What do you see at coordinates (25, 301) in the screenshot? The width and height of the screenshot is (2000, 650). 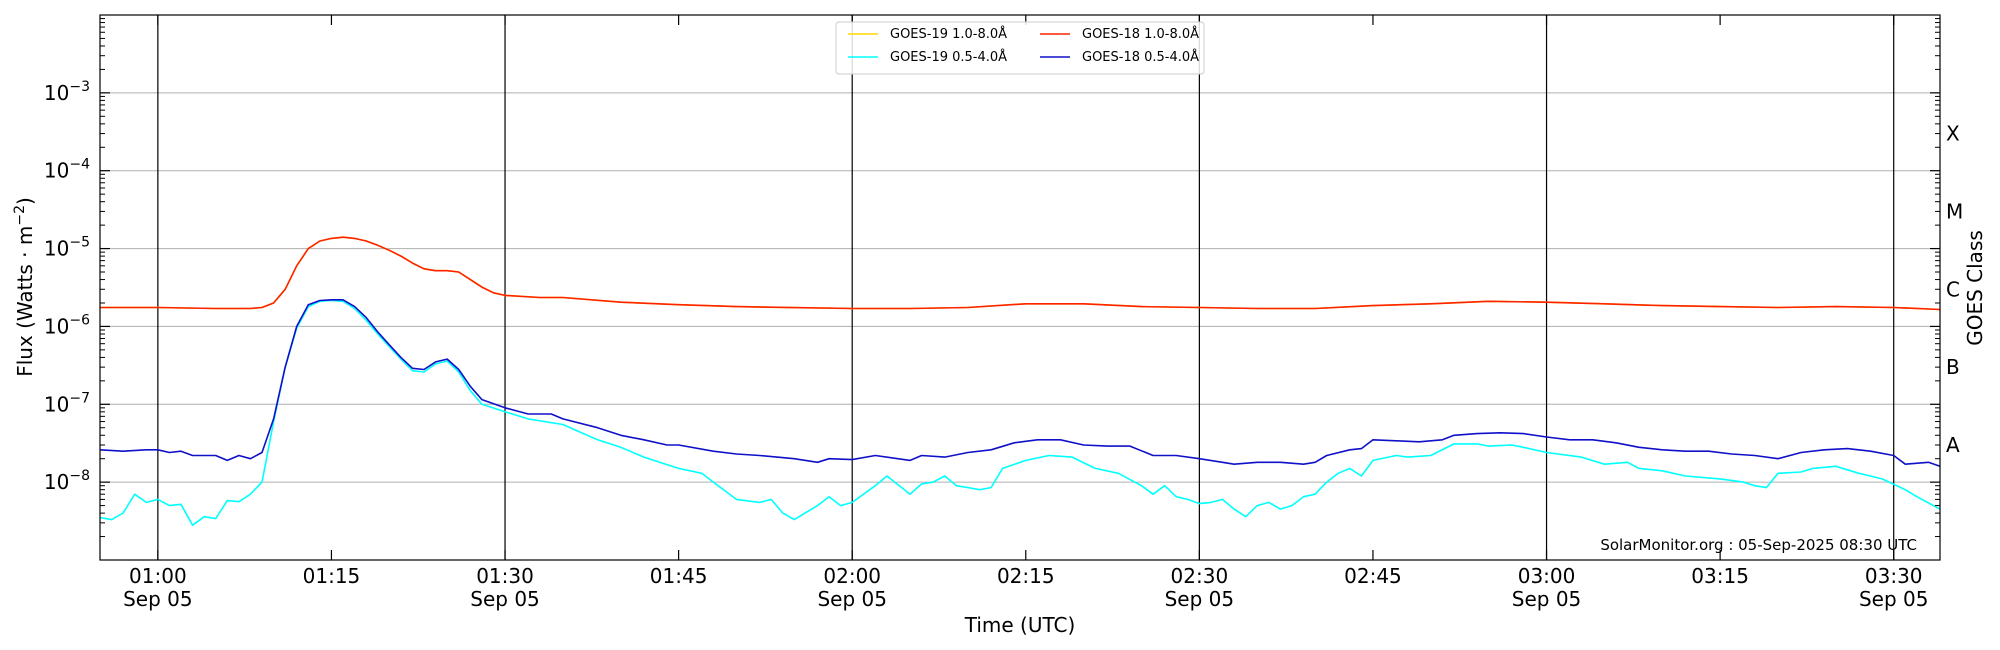 I see `y-axis-title-main: Flux (Watts · m` at bounding box center [25, 301].